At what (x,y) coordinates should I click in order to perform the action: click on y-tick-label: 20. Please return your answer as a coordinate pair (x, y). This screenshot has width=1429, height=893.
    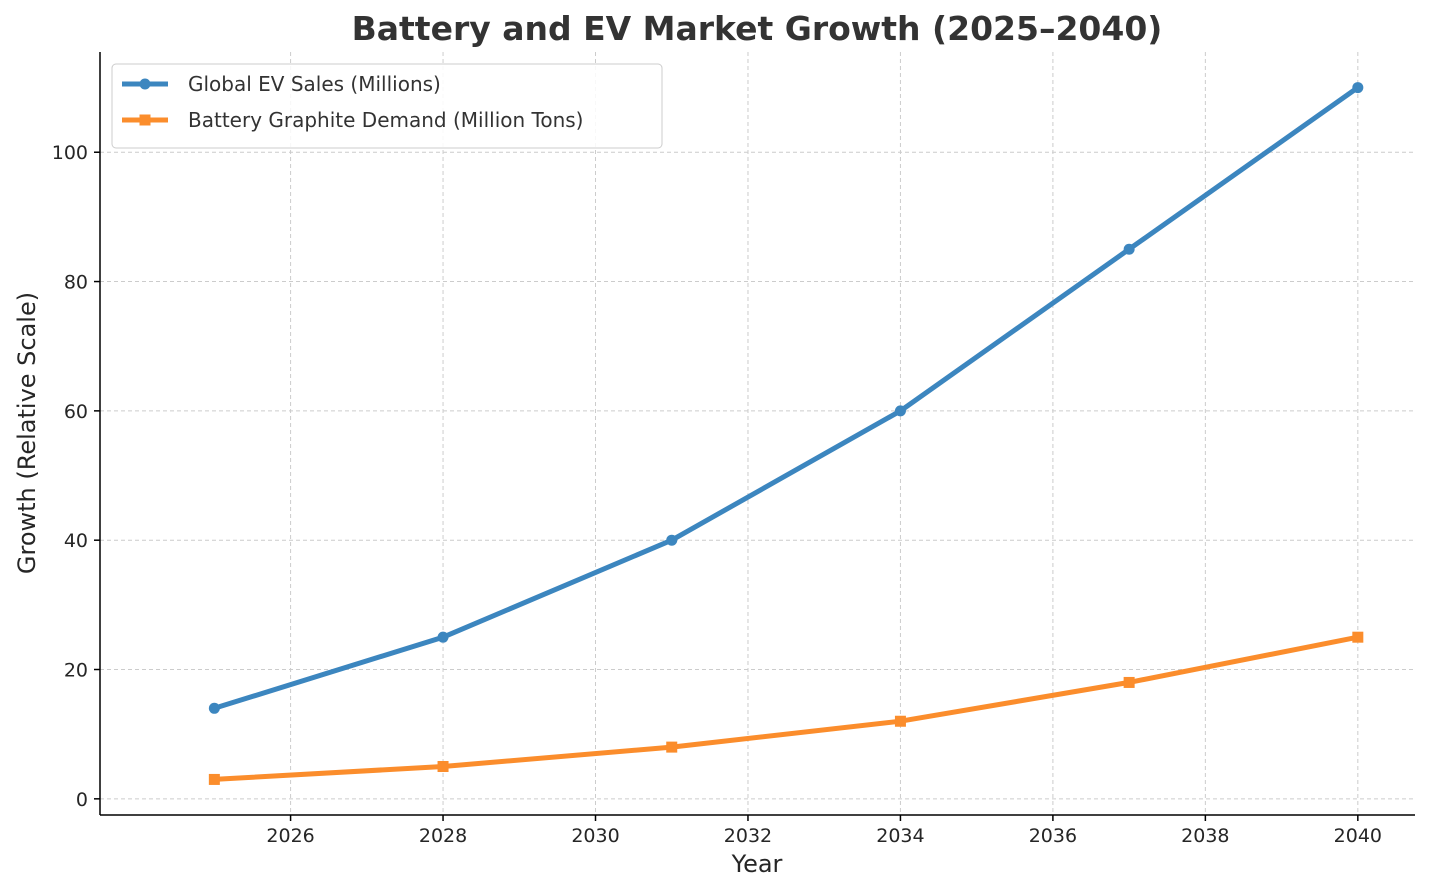
    Looking at the image, I should click on (76, 671).